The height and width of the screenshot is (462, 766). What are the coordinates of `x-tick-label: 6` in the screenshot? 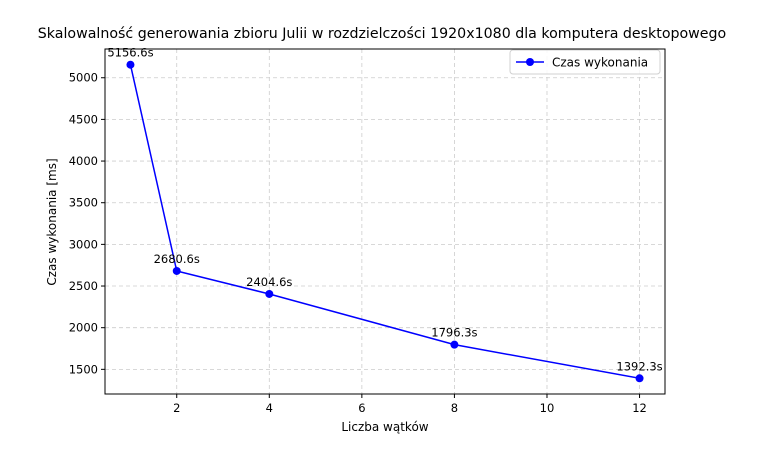 It's located at (361, 408).